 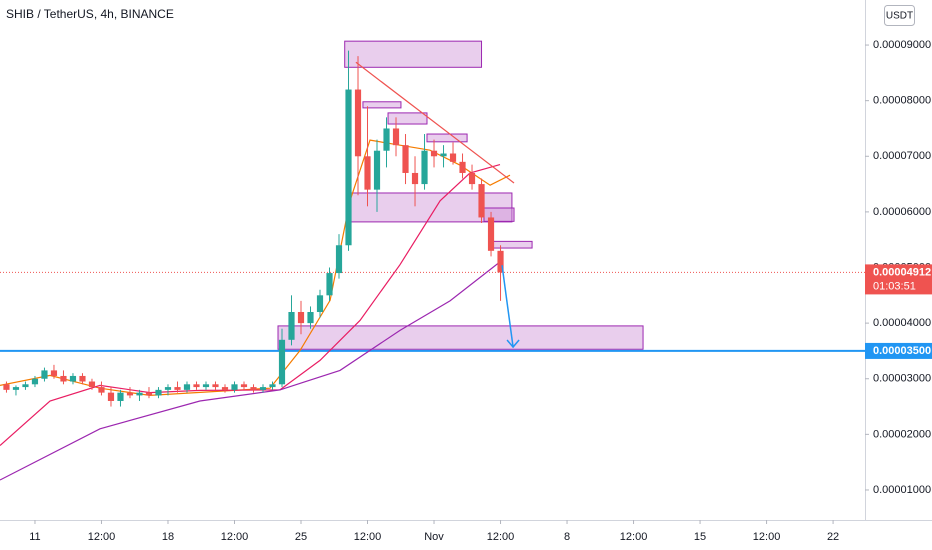 What do you see at coordinates (902, 379) in the screenshot?
I see `y-tick-label: 0.00003000` at bounding box center [902, 379].